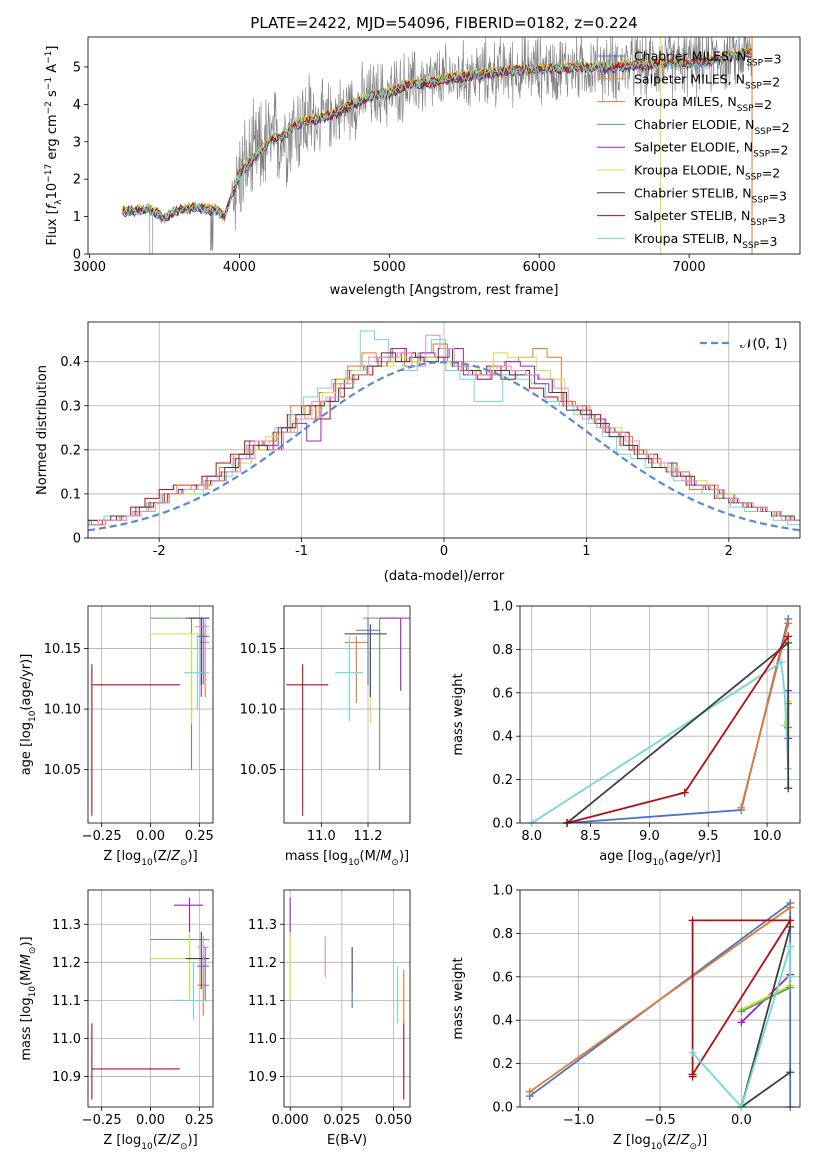  What do you see at coordinates (77, 539) in the screenshot?
I see `residuals-ytick-label: 0` at bounding box center [77, 539].